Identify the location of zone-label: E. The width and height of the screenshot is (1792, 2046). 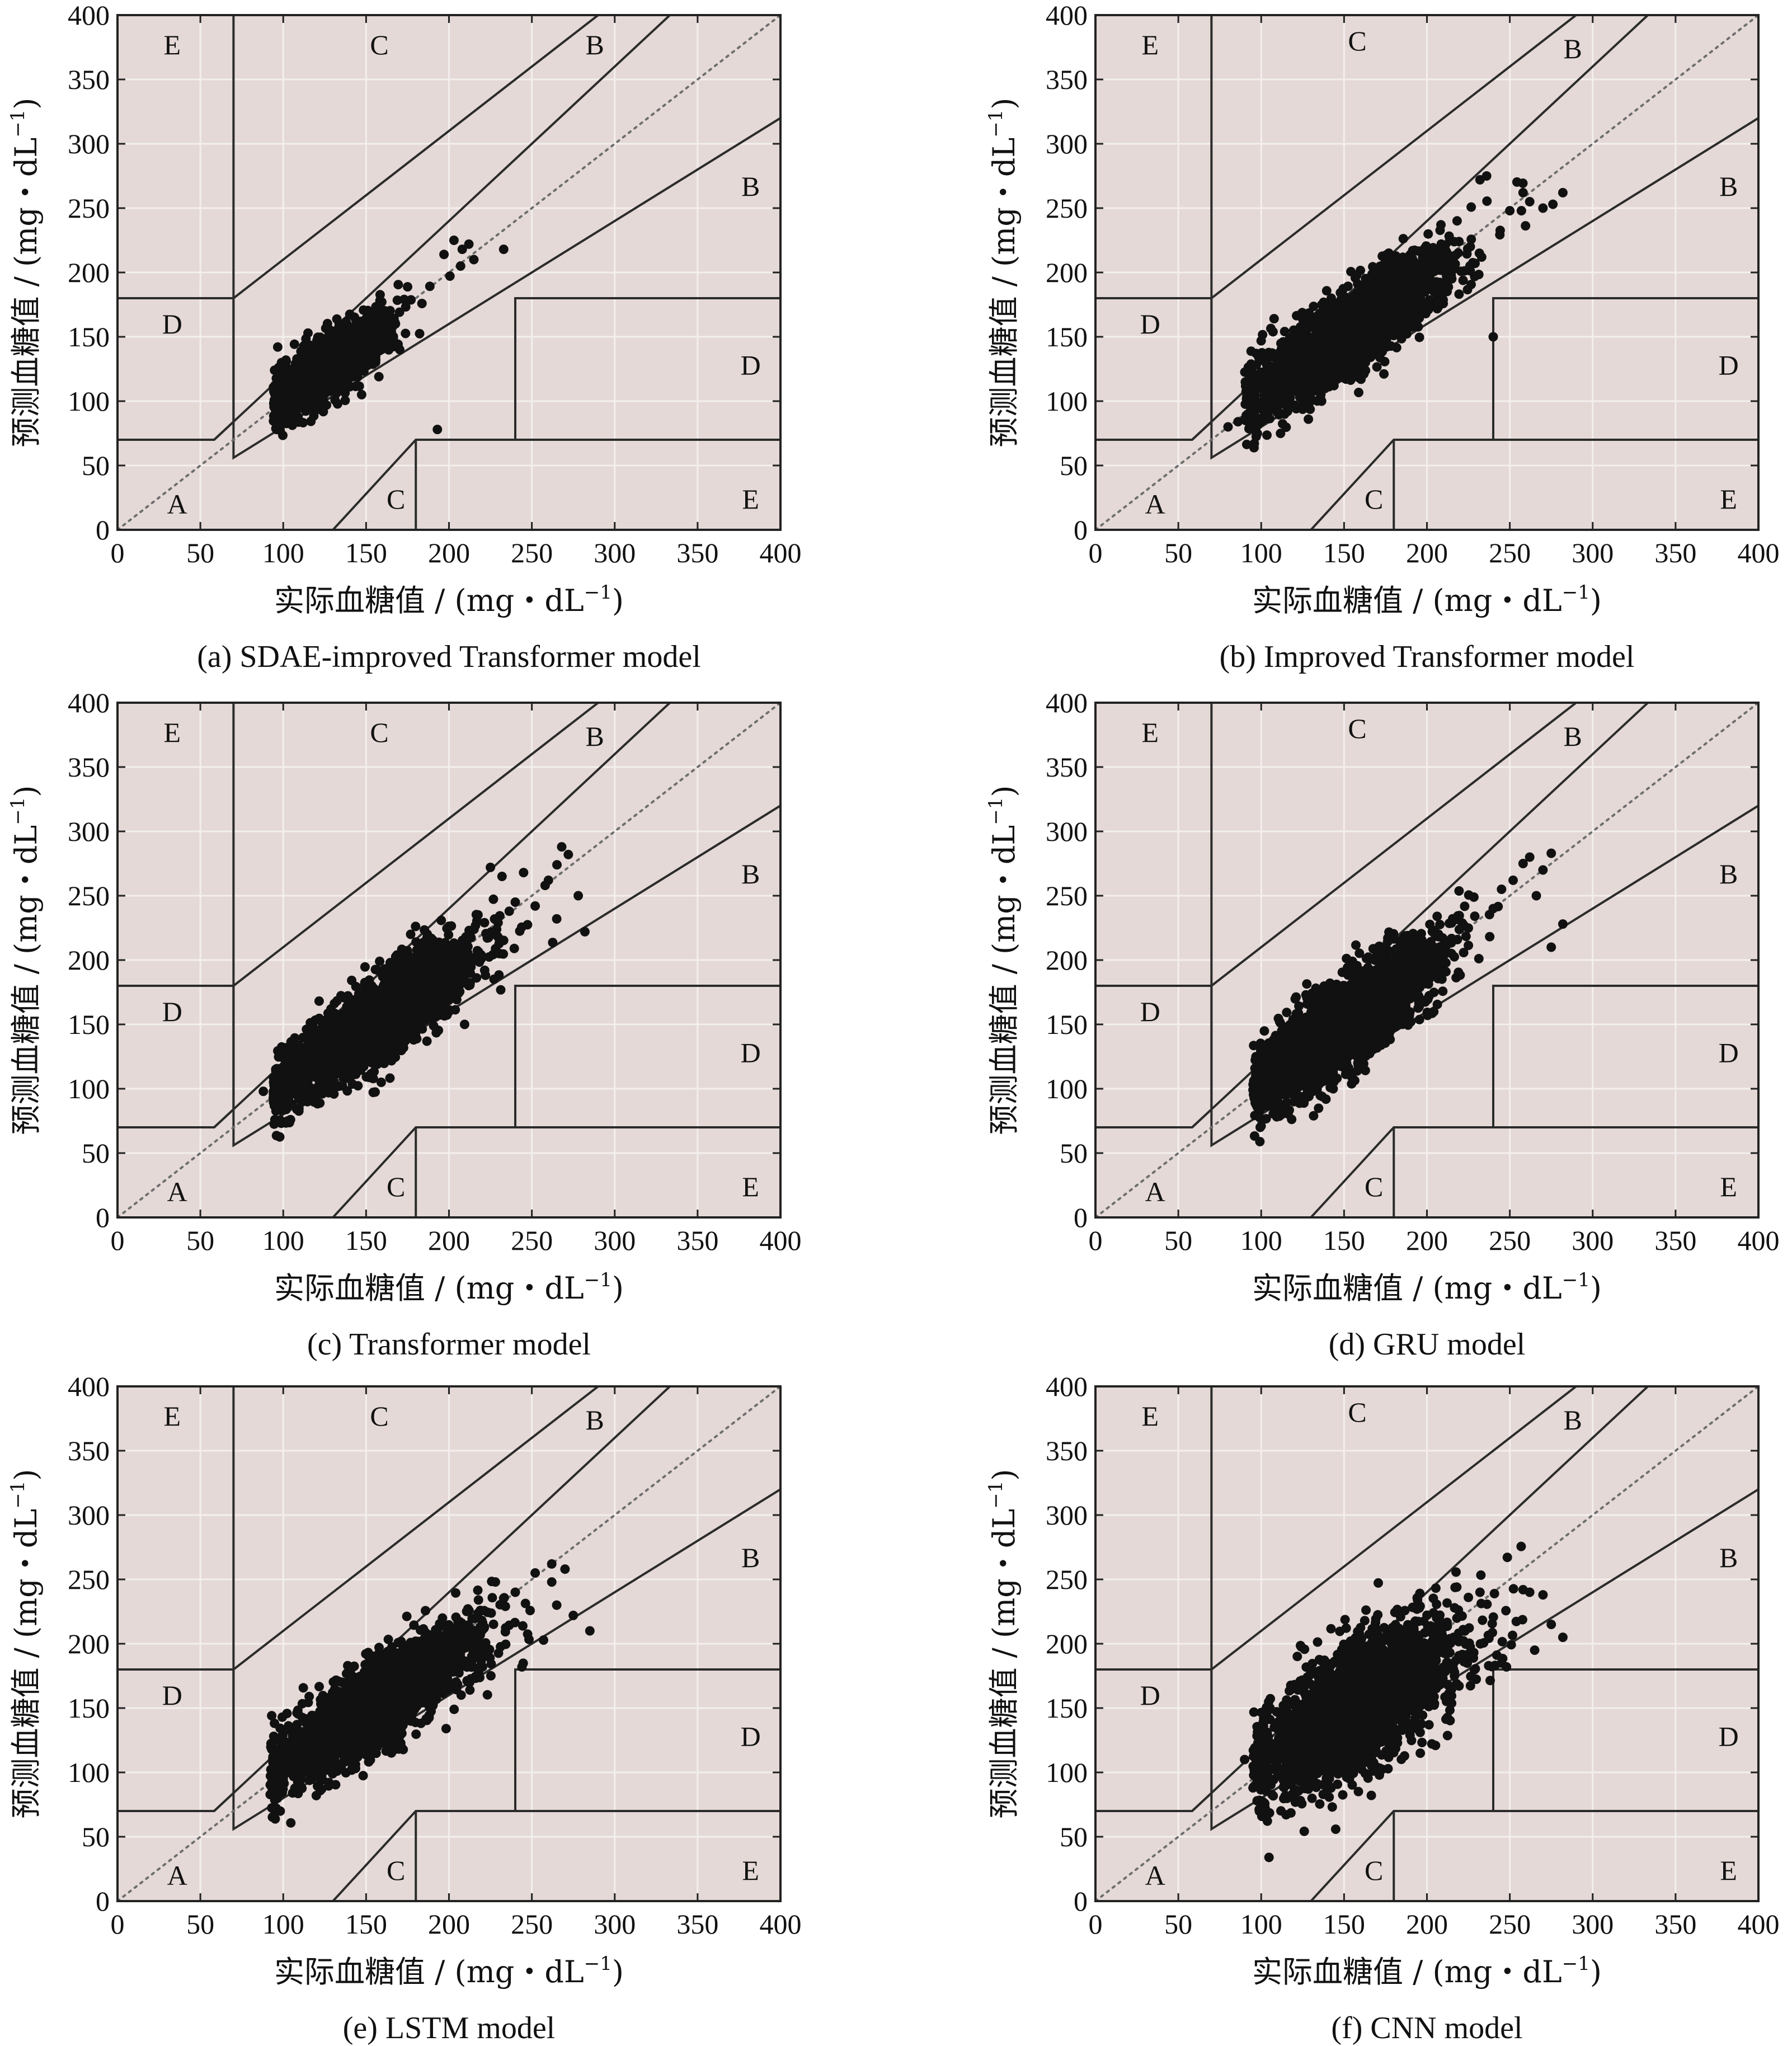
(1150, 44).